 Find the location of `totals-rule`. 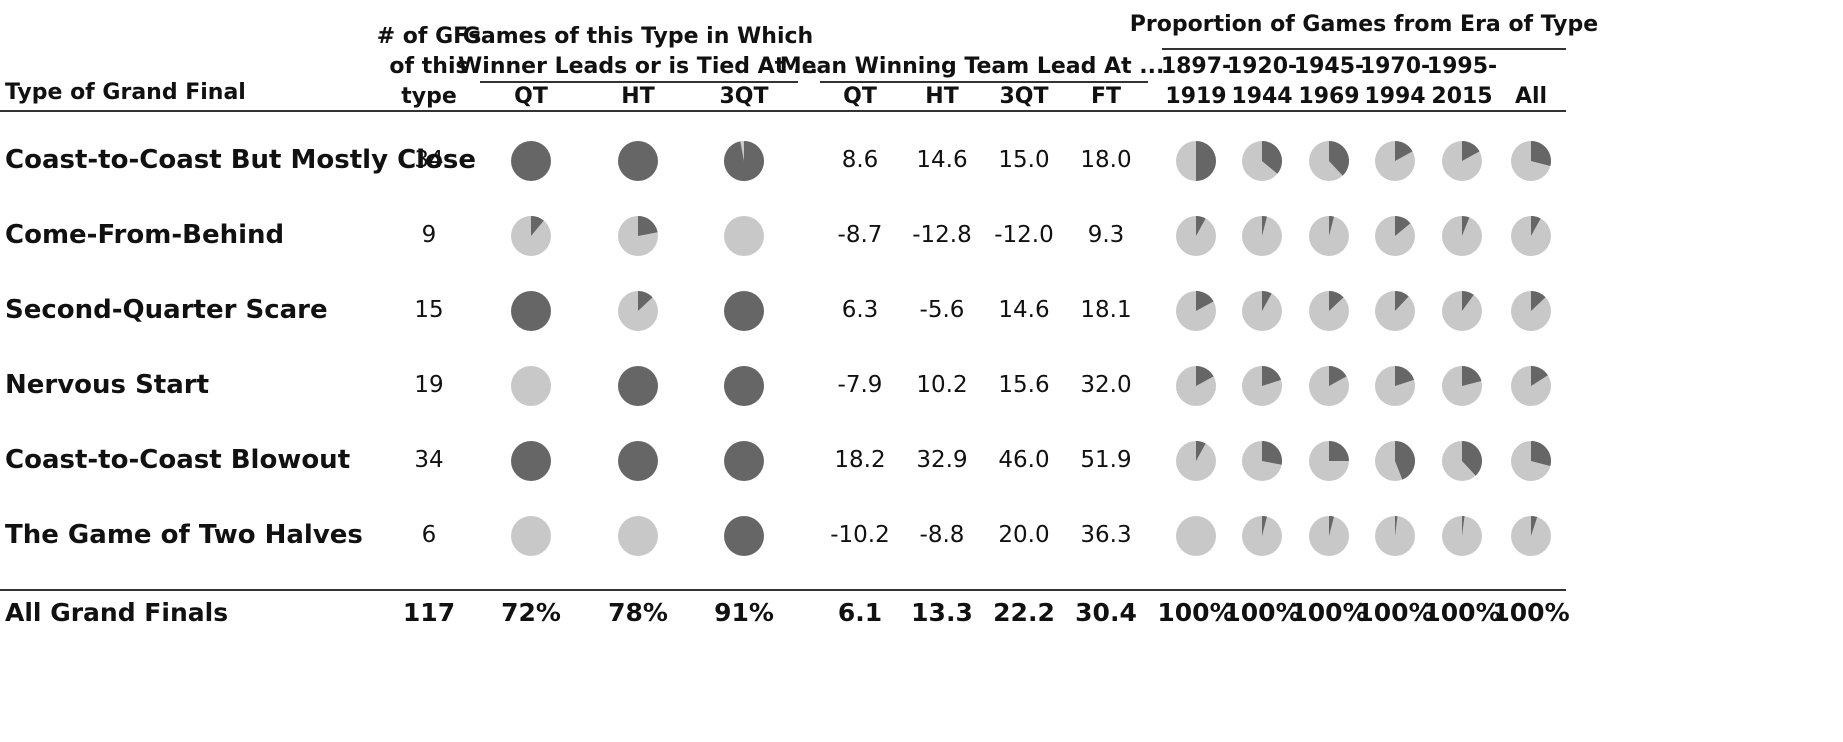

totals-rule is located at coordinates (783, 590).